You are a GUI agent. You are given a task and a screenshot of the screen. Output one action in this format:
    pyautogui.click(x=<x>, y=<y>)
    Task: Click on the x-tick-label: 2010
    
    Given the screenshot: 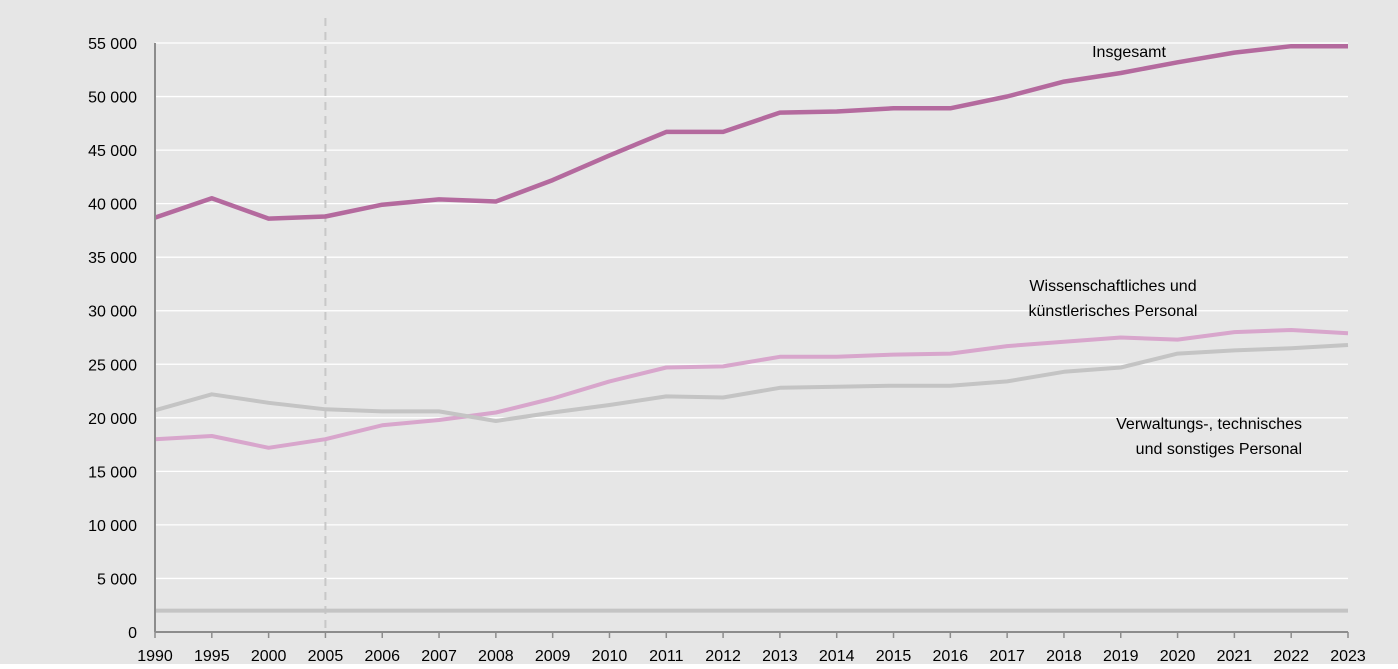 What is the action you would take?
    pyautogui.click(x=610, y=656)
    